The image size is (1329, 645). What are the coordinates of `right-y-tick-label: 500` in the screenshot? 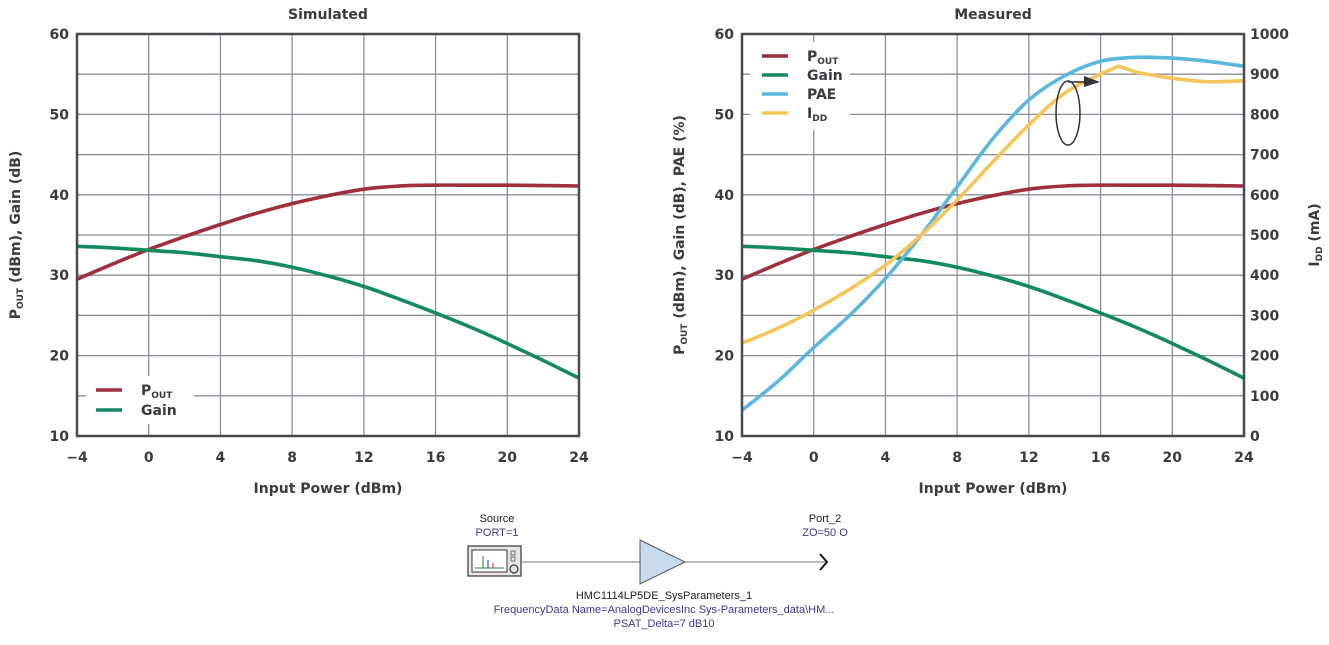 It's located at (1264, 236).